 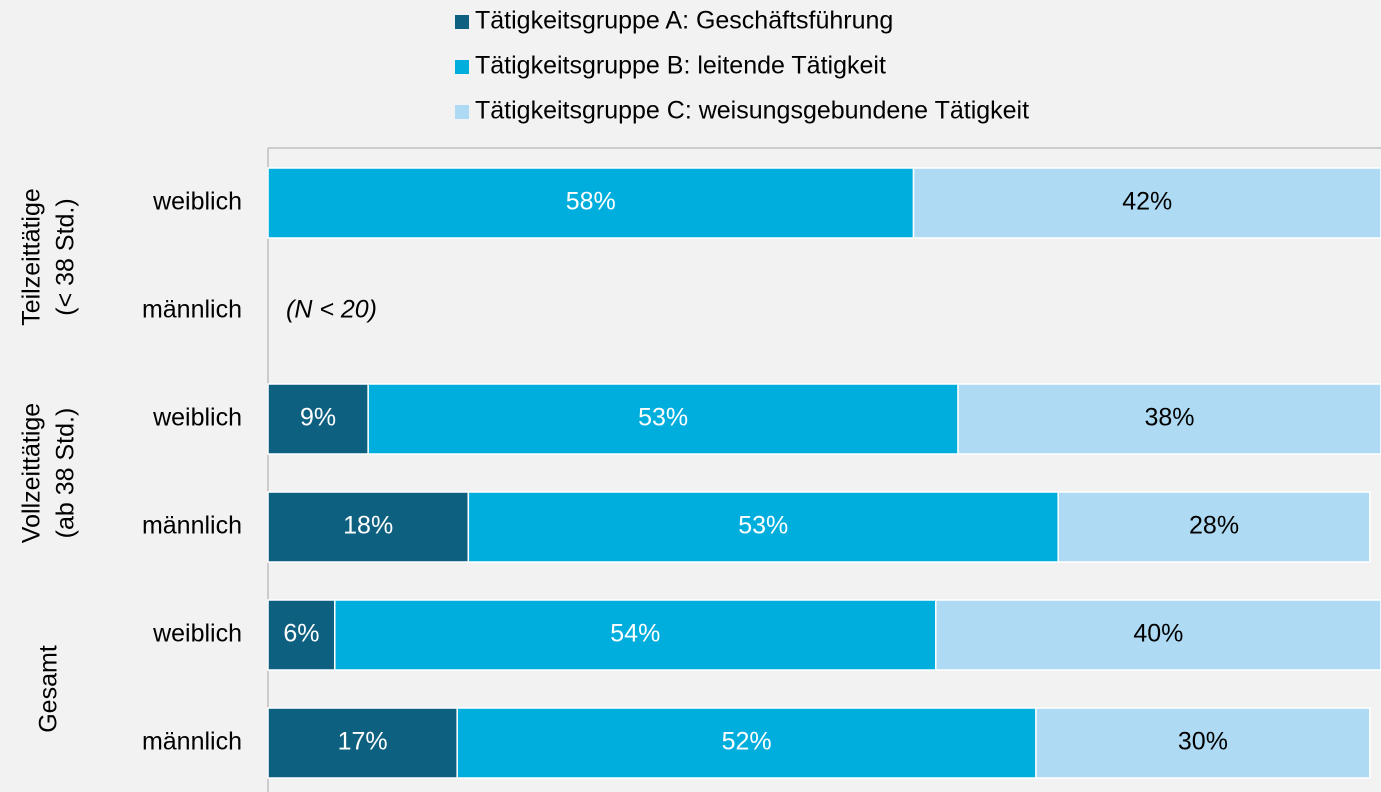 What do you see at coordinates (331, 310) in the screenshot?
I see `annotation: (N < 20)` at bounding box center [331, 310].